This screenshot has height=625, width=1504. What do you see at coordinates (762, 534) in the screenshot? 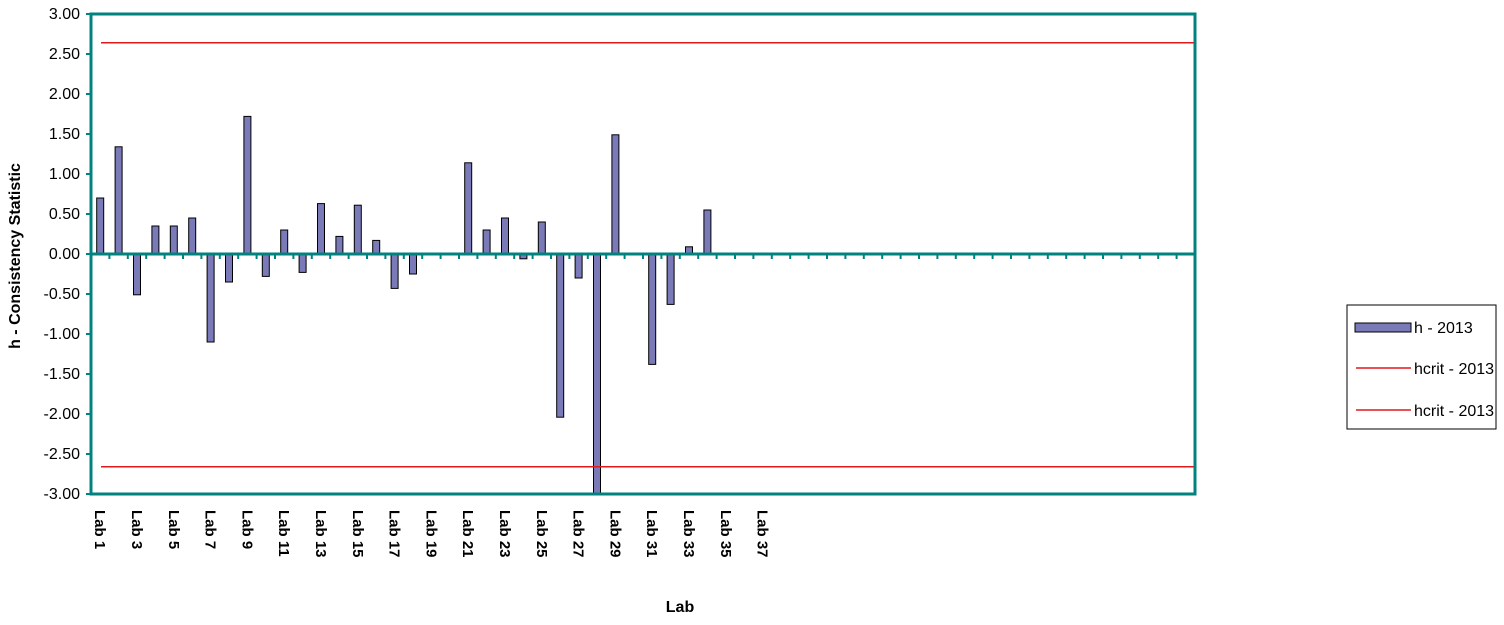
I see `x-tick-label: Lab 37` at bounding box center [762, 534].